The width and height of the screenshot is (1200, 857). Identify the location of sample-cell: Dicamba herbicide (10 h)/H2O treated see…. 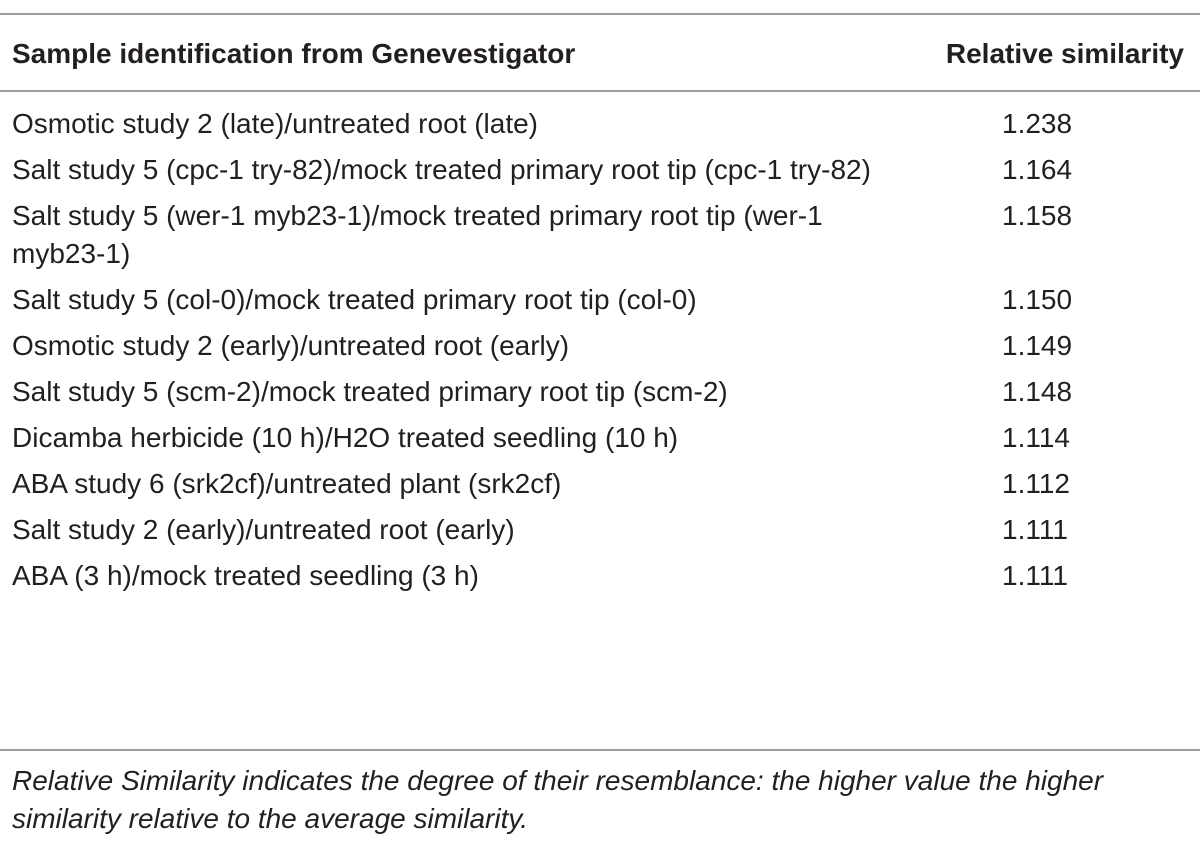
(345, 437).